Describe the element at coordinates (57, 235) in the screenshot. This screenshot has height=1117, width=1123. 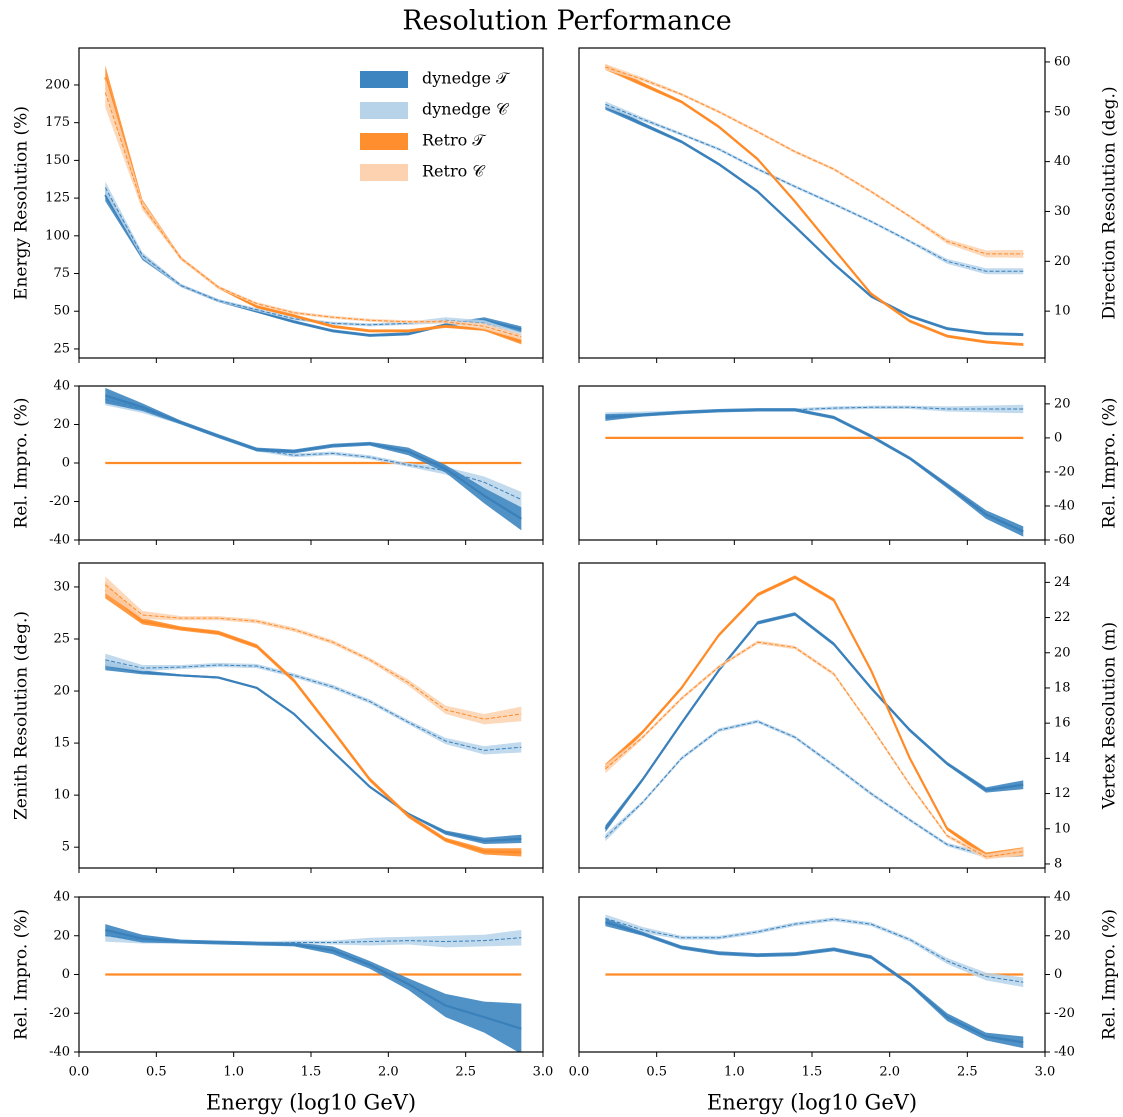
I see `y-tick-label: 100` at that location.